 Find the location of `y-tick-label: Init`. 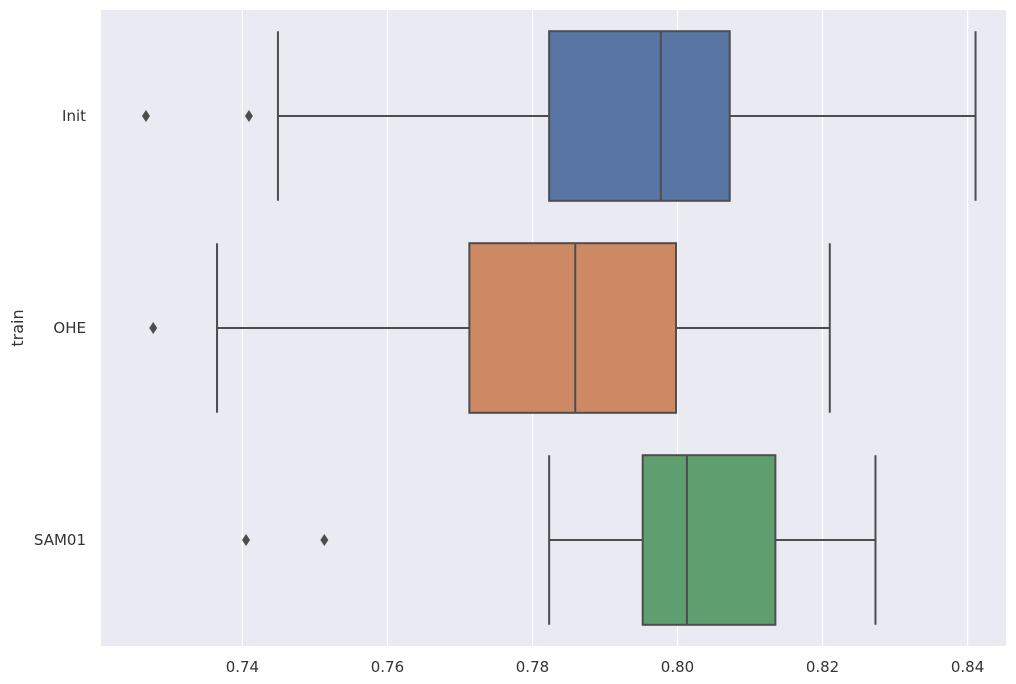

y-tick-label: Init is located at coordinates (74, 116).